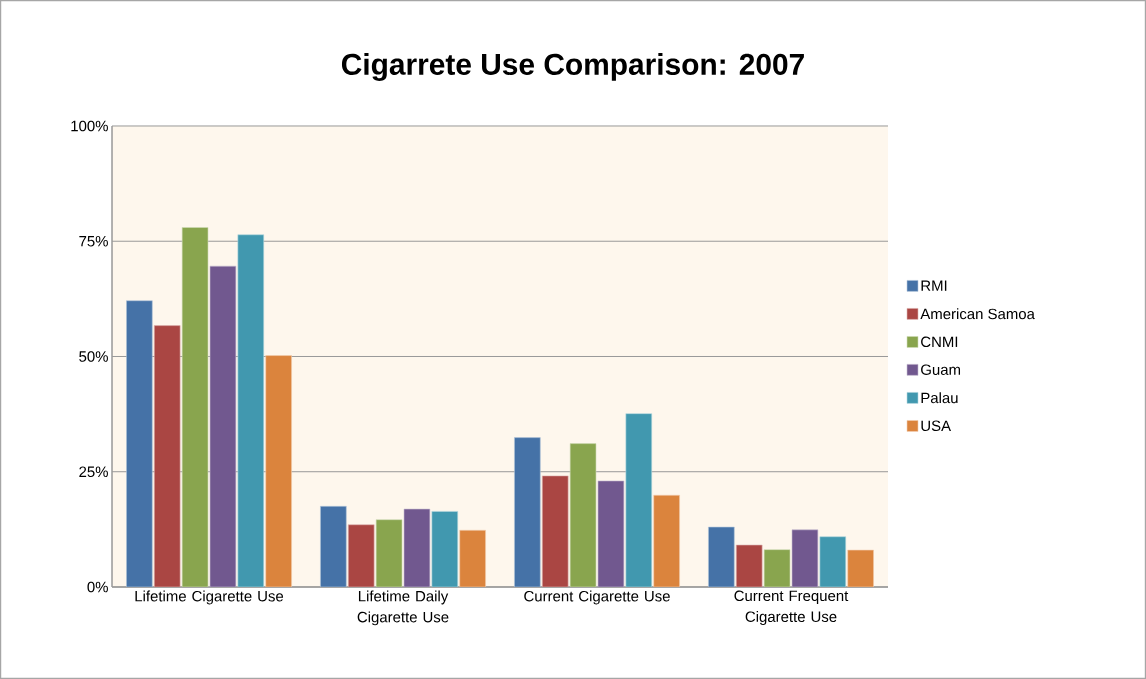 The height and width of the screenshot is (679, 1146). Describe the element at coordinates (572, 66) in the screenshot. I see `chart-title: Cigarrete Use Comparison: 2007` at that location.